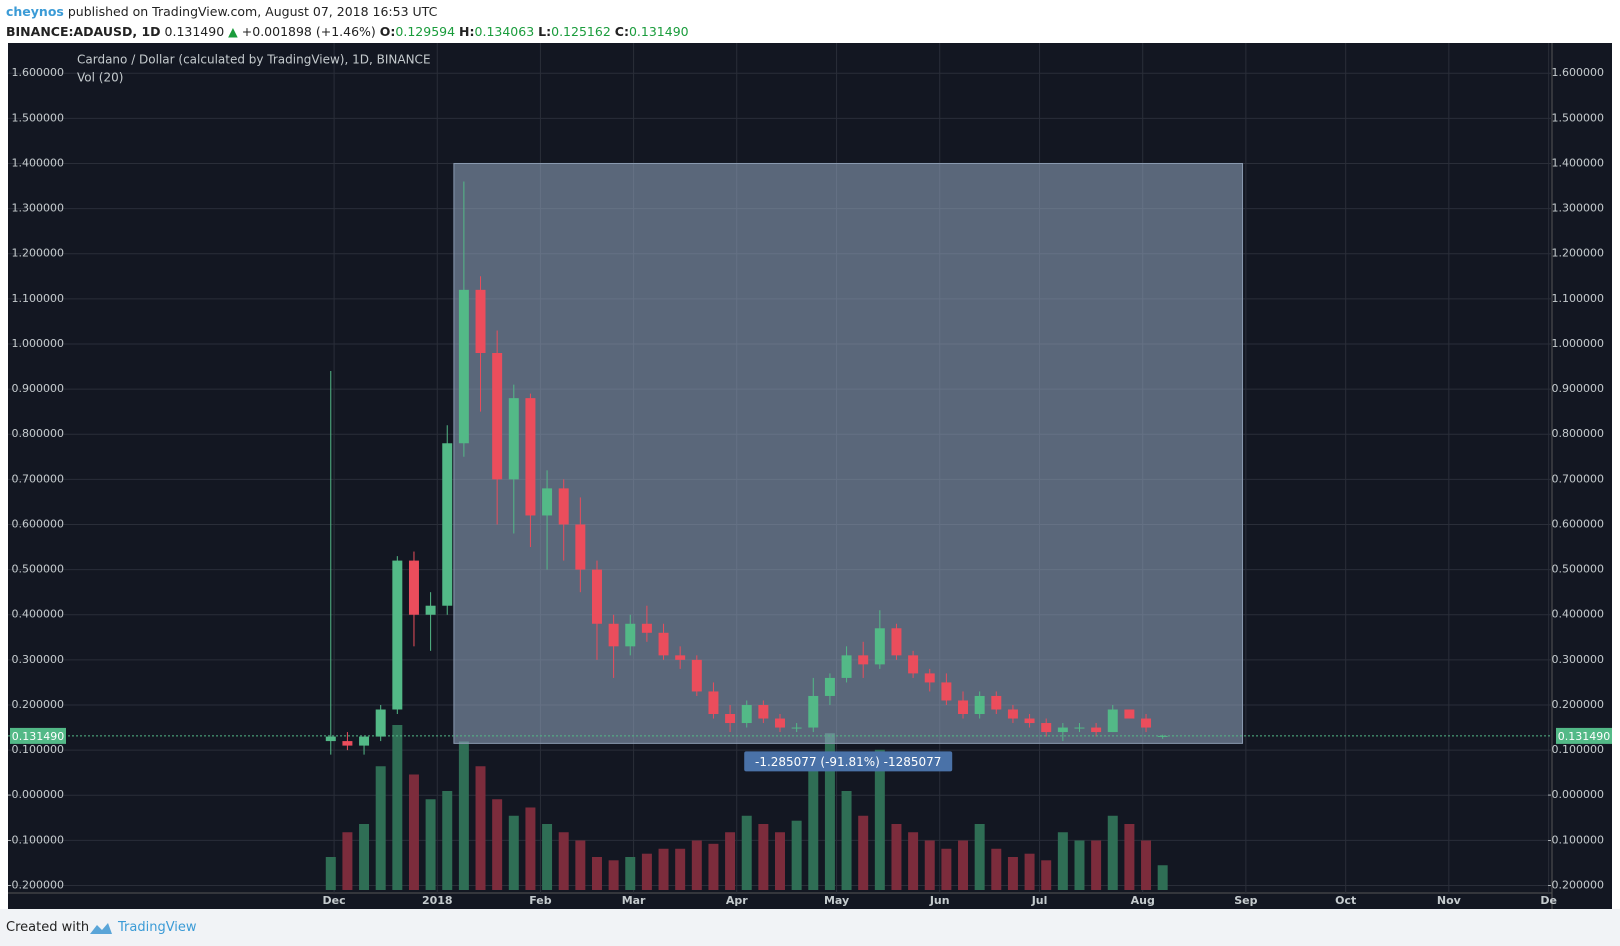 This screenshot has width=1620, height=946. Describe the element at coordinates (1345, 900) in the screenshot. I see `x-tick-label: Oct` at that location.